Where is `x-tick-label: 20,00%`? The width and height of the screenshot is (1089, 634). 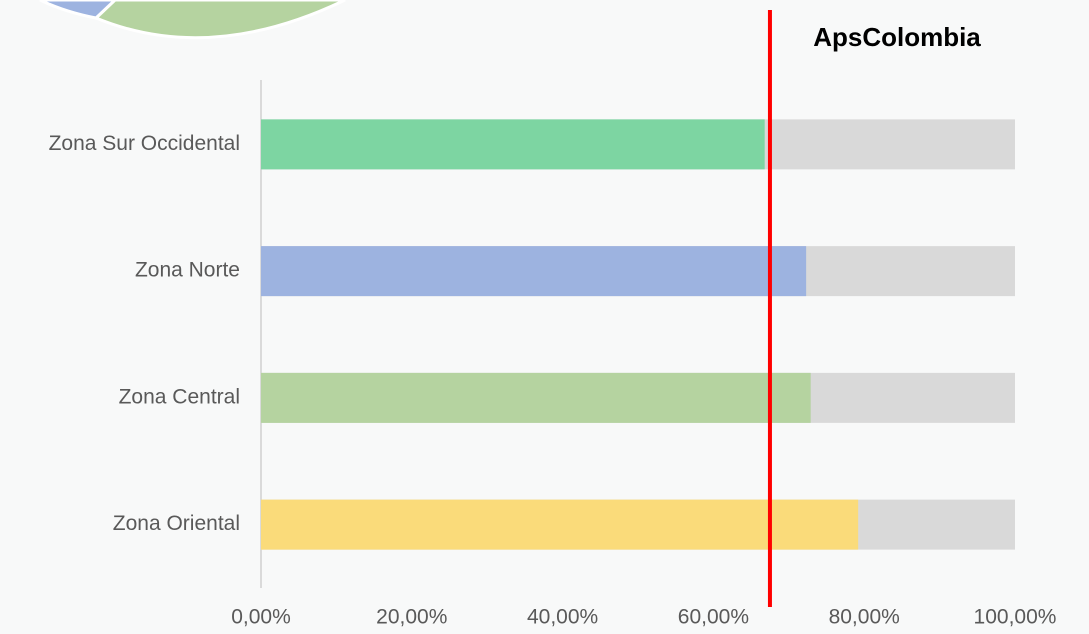 x-tick-label: 20,00% is located at coordinates (411, 617).